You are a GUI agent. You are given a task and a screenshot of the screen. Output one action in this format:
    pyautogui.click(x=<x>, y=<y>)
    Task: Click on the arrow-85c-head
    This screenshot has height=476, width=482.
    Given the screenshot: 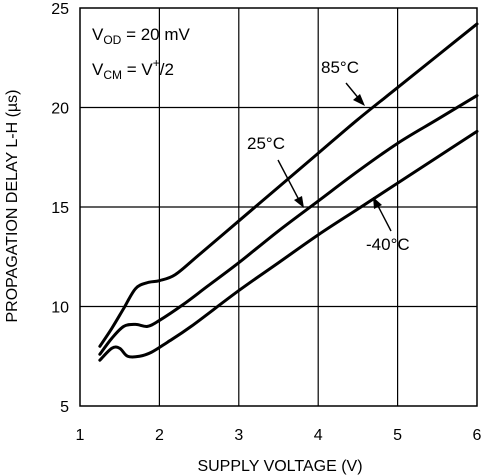 What is the action you would take?
    pyautogui.click(x=359, y=100)
    